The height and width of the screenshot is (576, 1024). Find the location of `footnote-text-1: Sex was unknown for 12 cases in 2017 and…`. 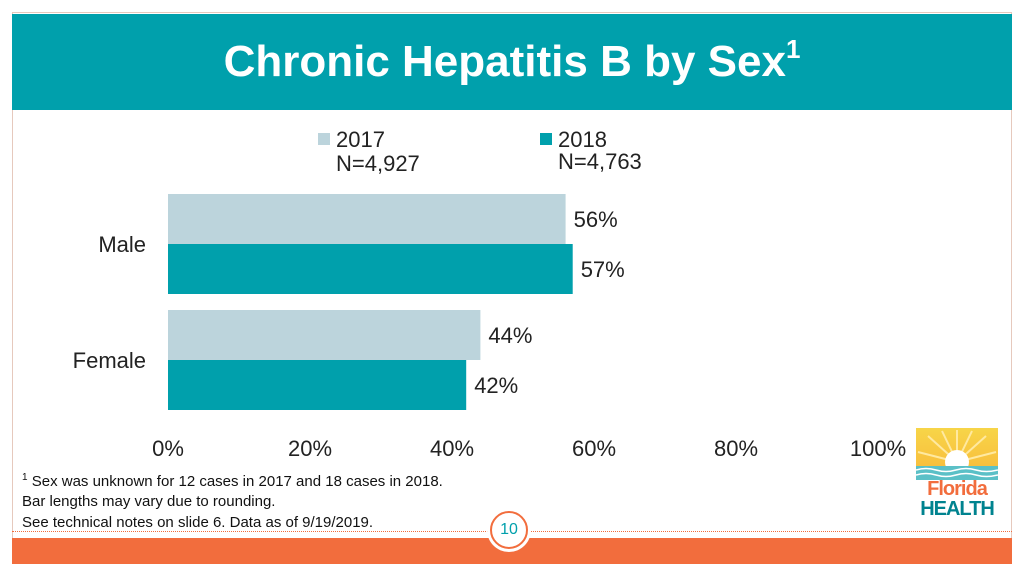

footnote-text-1: Sex was unknown for 12 cases in 2017 and… is located at coordinates (237, 481).